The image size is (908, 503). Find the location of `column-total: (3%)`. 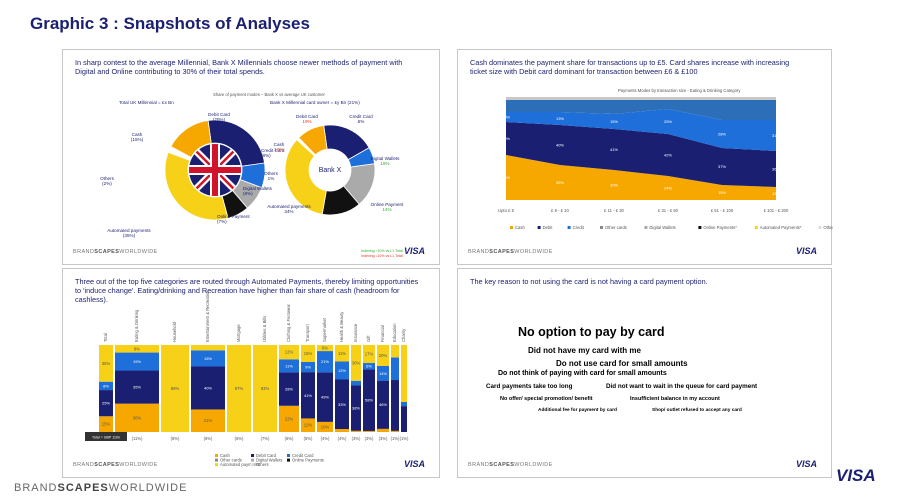

column-total: (3%) is located at coordinates (356, 438).